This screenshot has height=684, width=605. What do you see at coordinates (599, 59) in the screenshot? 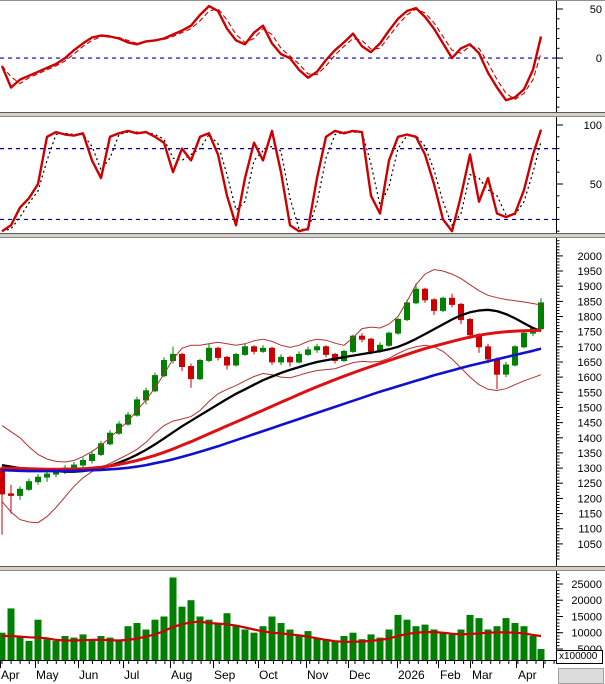
I see `svg-text: 0` at bounding box center [599, 59].